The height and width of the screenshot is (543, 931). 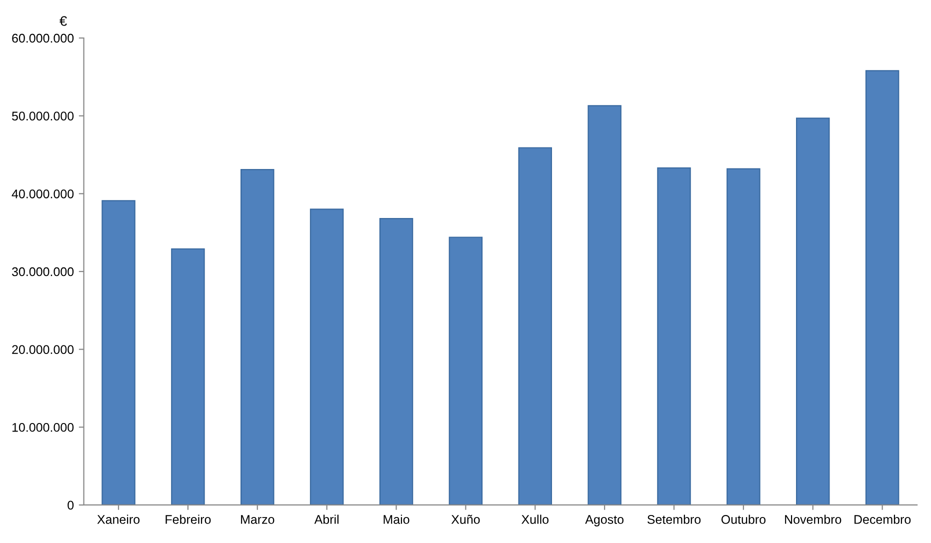 I want to click on y-tick-label: 20.000.000, so click(x=43, y=349).